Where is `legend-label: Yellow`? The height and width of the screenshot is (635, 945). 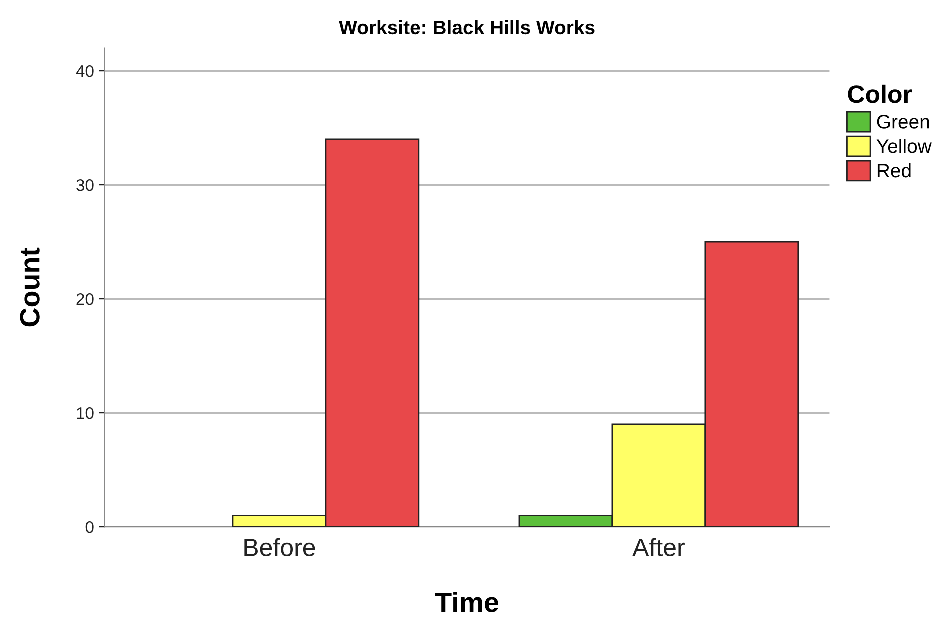
legend-label: Yellow is located at coordinates (904, 146).